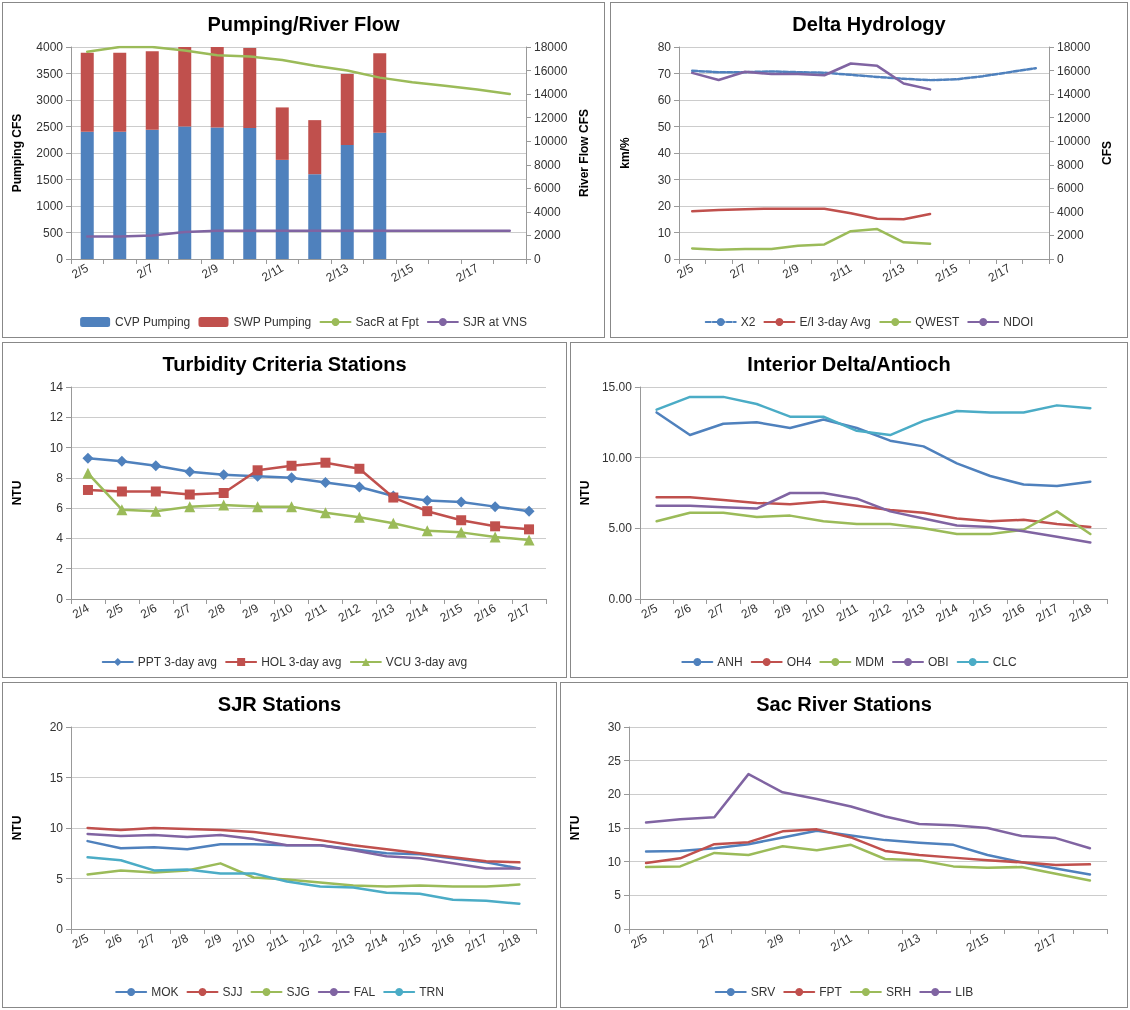 Image resolution: width=1130 pixels, height=1010 pixels. Describe the element at coordinates (431, 992) in the screenshot. I see `legend-label: TRN` at that location.